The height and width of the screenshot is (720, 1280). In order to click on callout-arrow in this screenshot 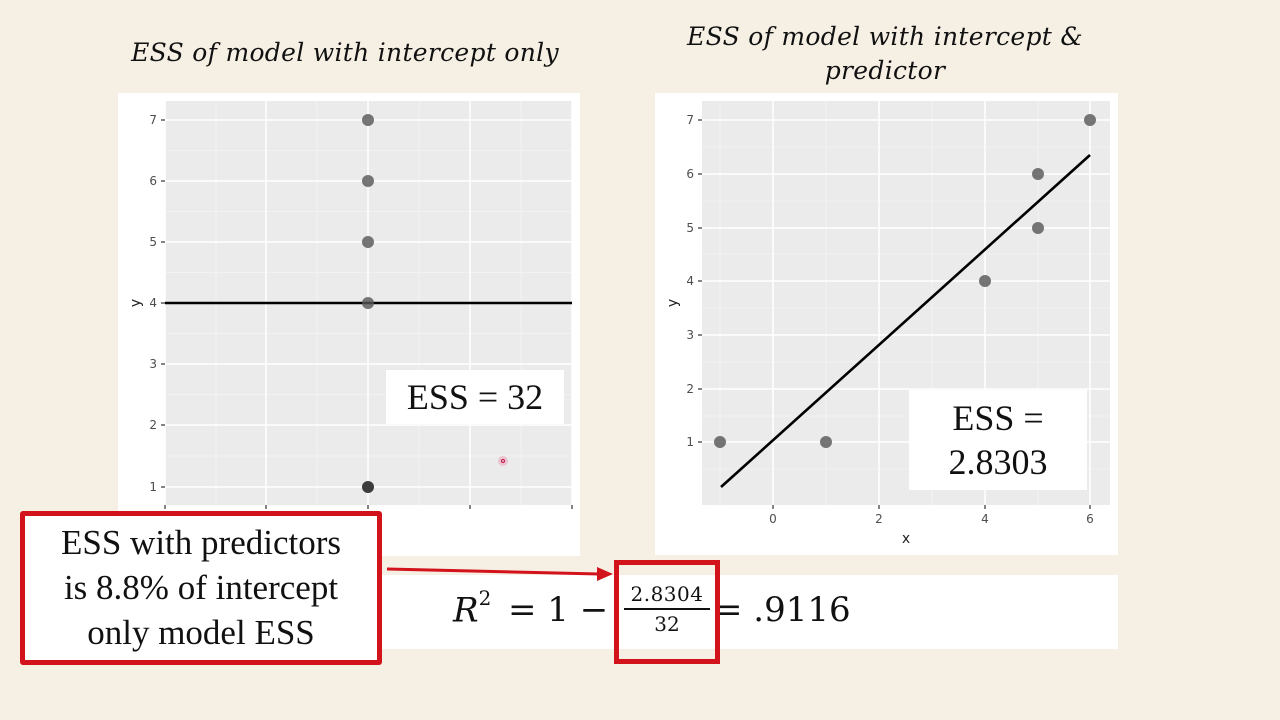, I will do `click(499, 574)`.